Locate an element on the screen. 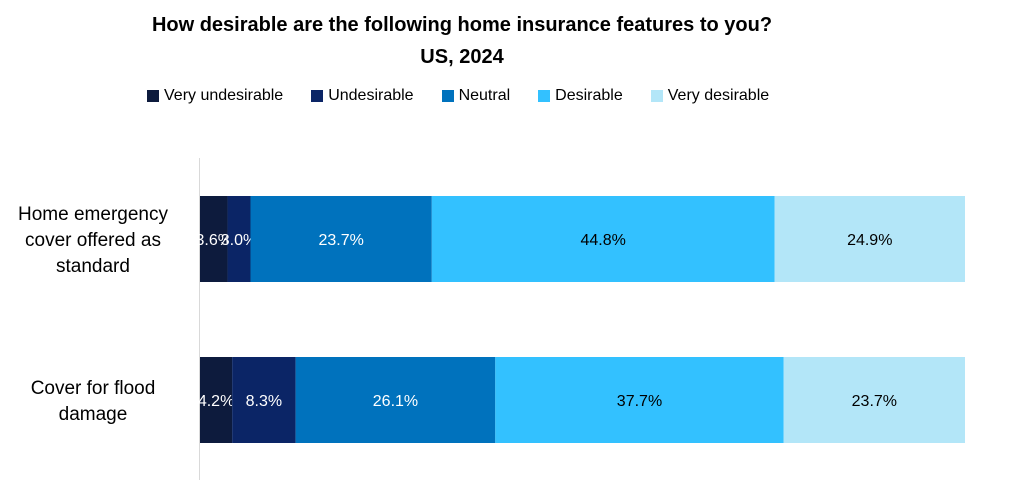  data-label: 3.0% is located at coordinates (239, 240).